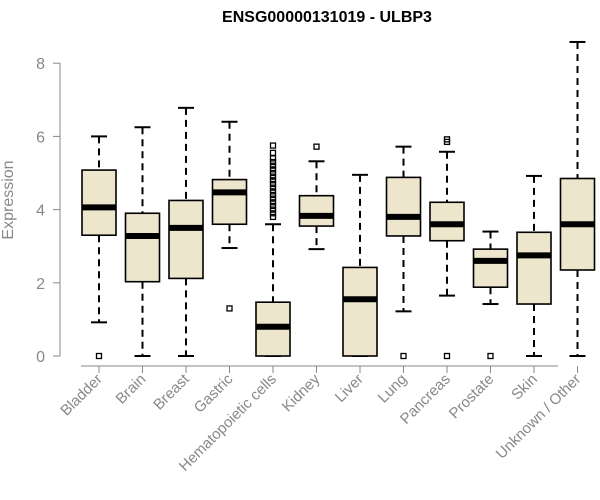  Describe the element at coordinates (81, 395) in the screenshot. I see `x-tick-label: Bladder` at that location.